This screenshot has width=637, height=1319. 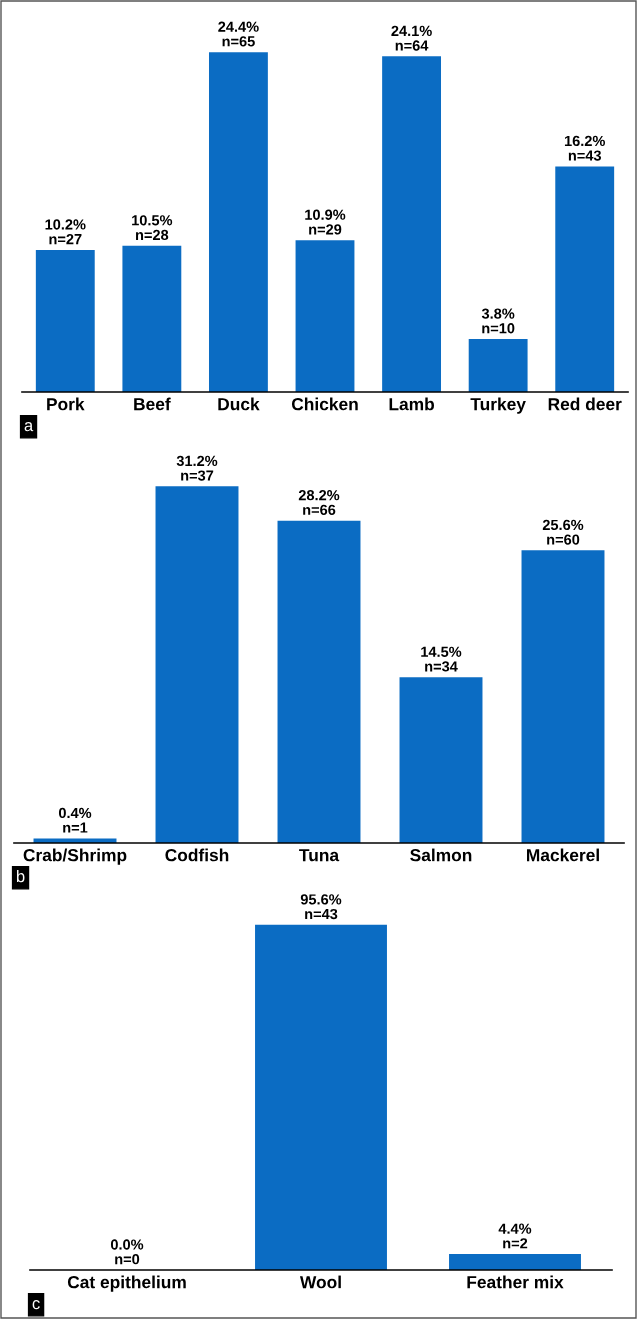 I want to click on x-tick-label: Duck, so click(x=239, y=404).